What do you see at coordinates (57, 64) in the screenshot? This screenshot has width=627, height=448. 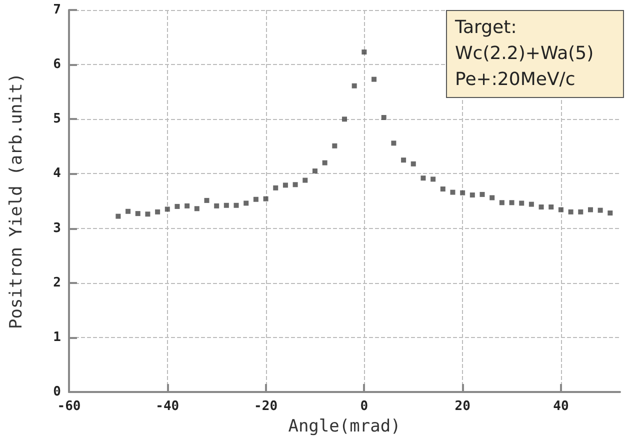 I see `y-tick-label: 6` at bounding box center [57, 64].